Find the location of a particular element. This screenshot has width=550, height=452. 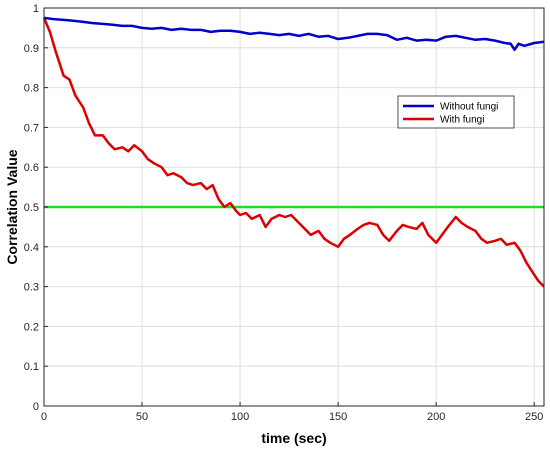

x-tick-label: 50 is located at coordinates (142, 417).